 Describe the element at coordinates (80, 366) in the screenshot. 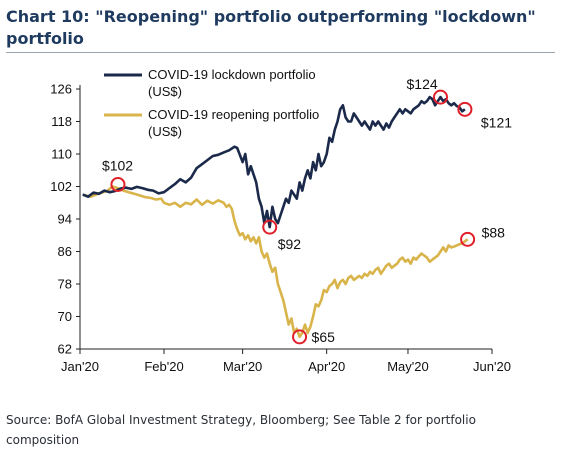

I see `x-tick-label: Jan'20` at that location.